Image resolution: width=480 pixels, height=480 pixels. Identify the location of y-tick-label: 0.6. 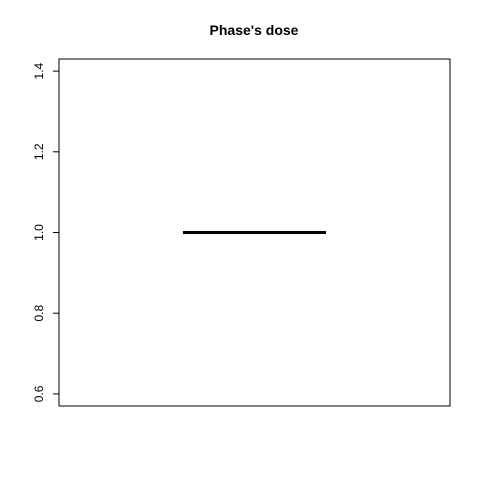
(39, 393).